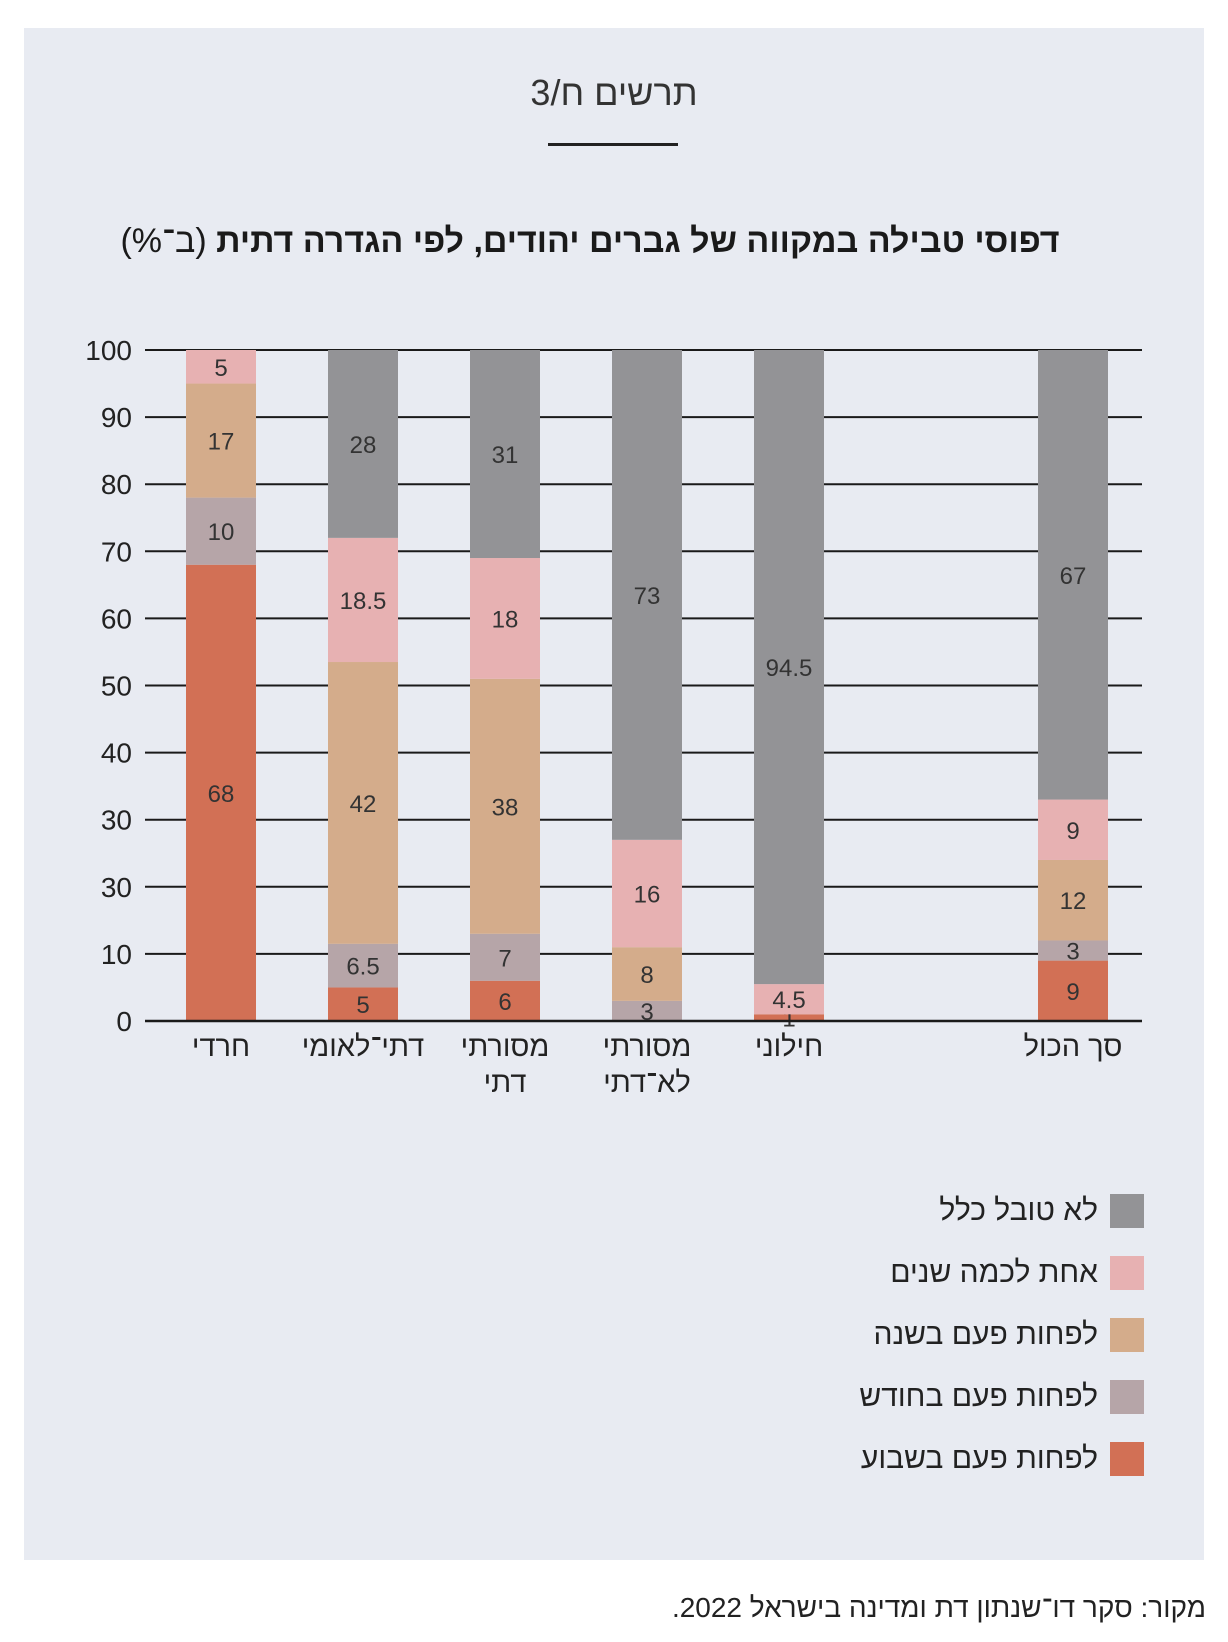  I want to click on legend-label: לפחות פעם בשבוע, so click(979, 1458).